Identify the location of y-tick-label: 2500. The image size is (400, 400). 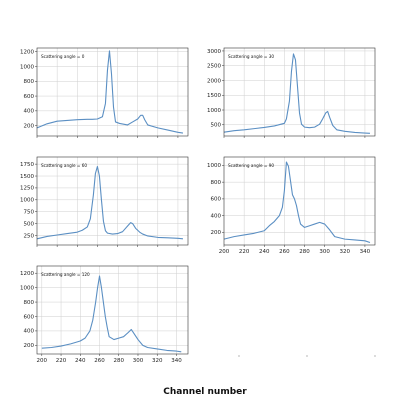
(214, 67).